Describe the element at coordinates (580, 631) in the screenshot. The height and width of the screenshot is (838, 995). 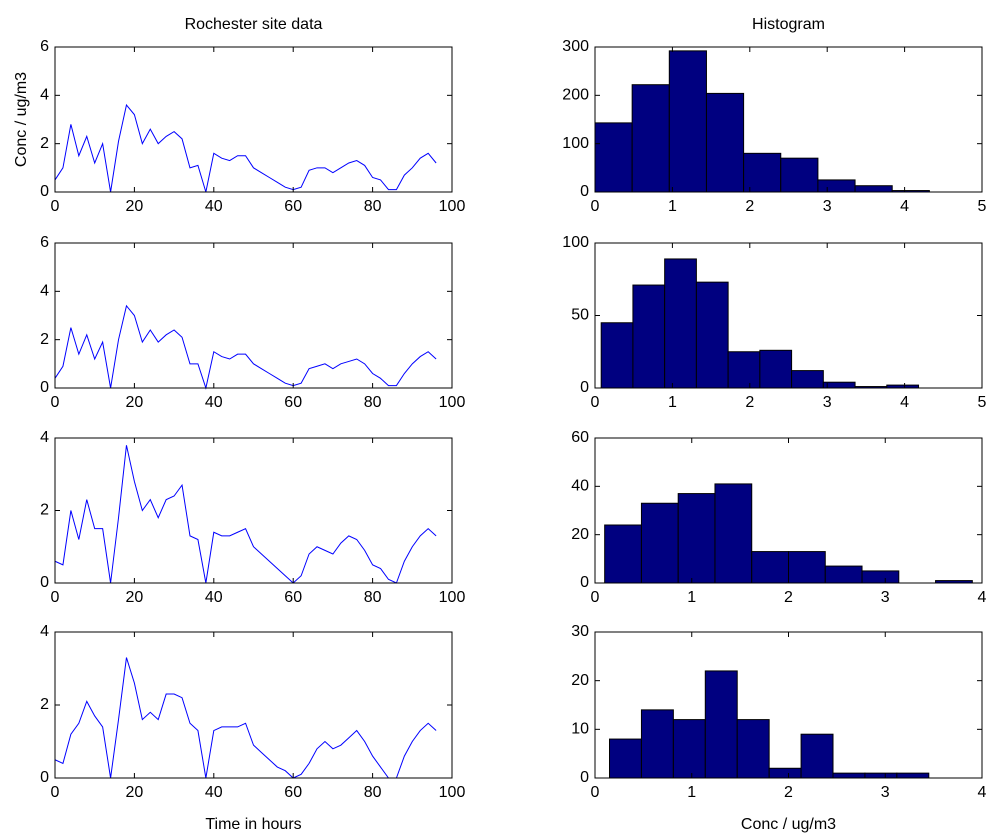
I see `y-tick-label: 30` at that location.